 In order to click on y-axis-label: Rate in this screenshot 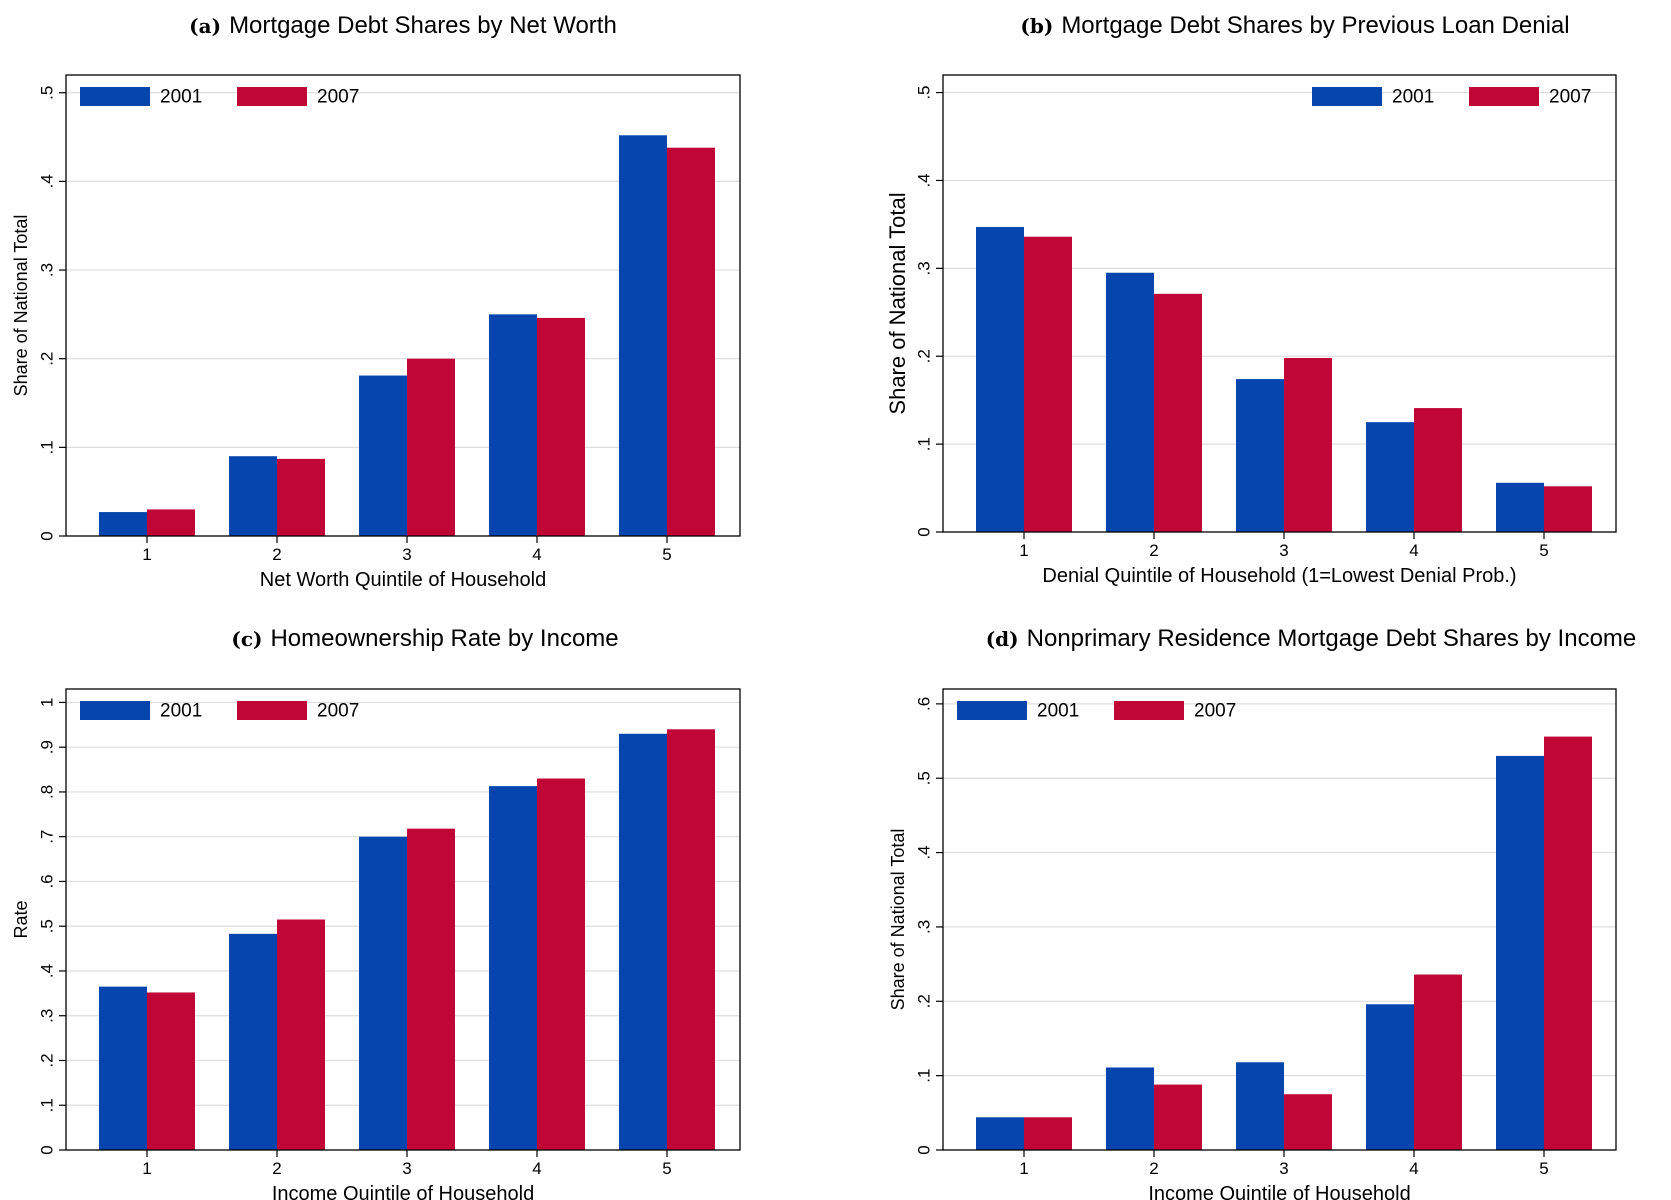, I will do `click(21, 919)`.